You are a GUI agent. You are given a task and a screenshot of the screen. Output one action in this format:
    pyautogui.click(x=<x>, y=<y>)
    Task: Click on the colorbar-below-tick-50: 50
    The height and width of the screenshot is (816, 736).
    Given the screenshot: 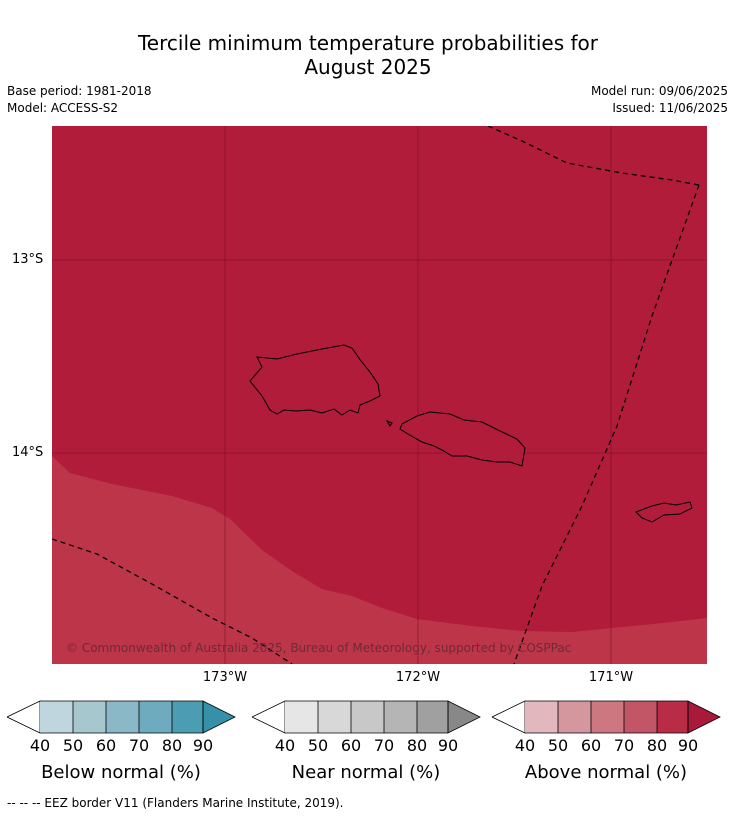 What is the action you would take?
    pyautogui.click(x=73, y=745)
    